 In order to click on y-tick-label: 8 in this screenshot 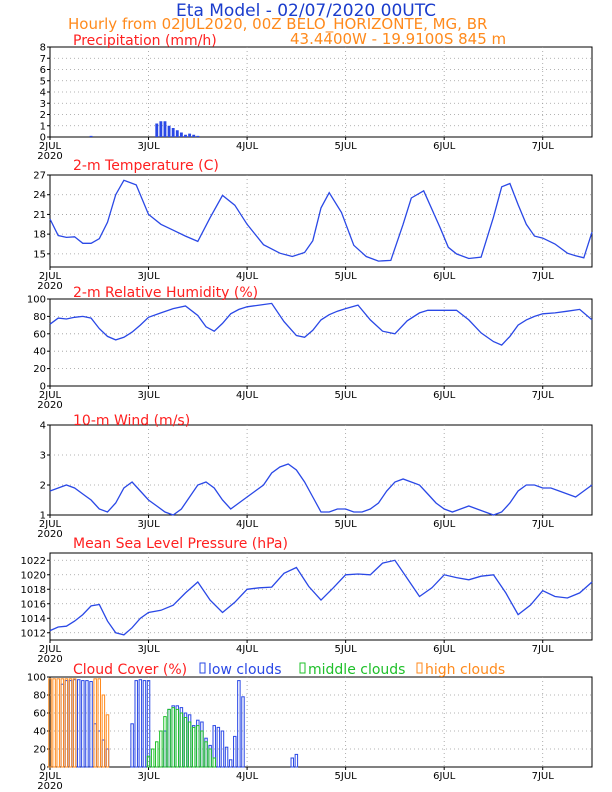, I will do `click(43, 48)`.